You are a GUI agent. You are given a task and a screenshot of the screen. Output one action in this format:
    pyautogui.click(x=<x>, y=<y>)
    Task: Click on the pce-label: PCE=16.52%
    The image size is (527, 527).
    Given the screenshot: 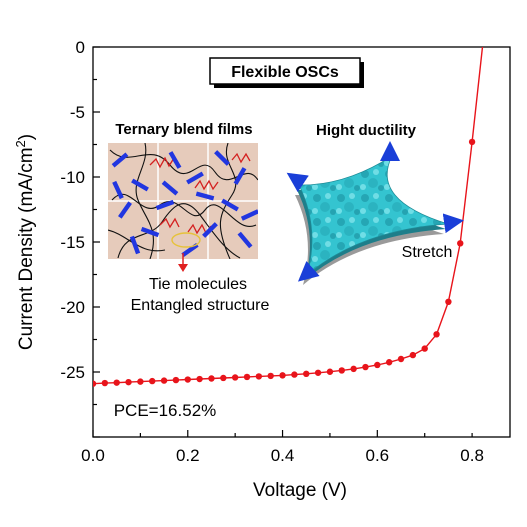 What is the action you would take?
    pyautogui.click(x=165, y=410)
    